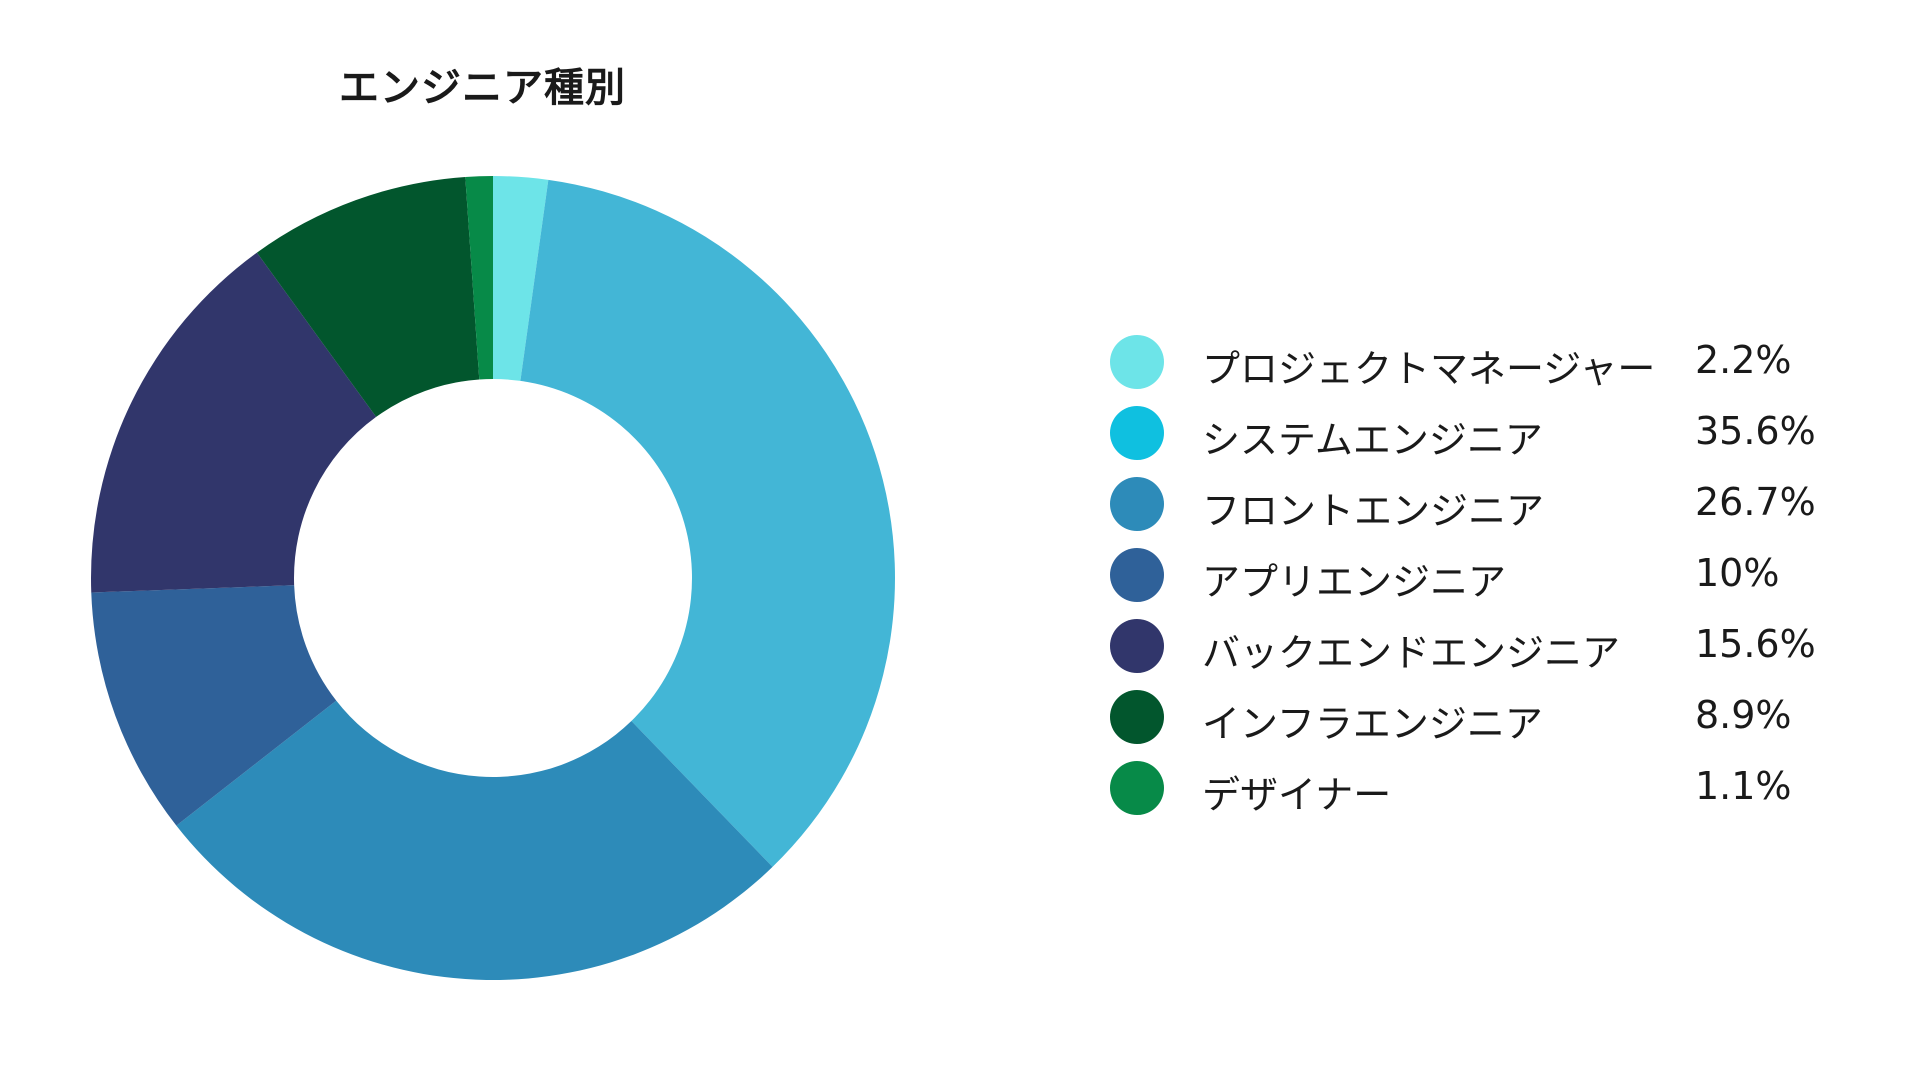 The image size is (1920, 1080). What do you see at coordinates (1737, 573) in the screenshot?
I see `legend-value: 10%` at bounding box center [1737, 573].